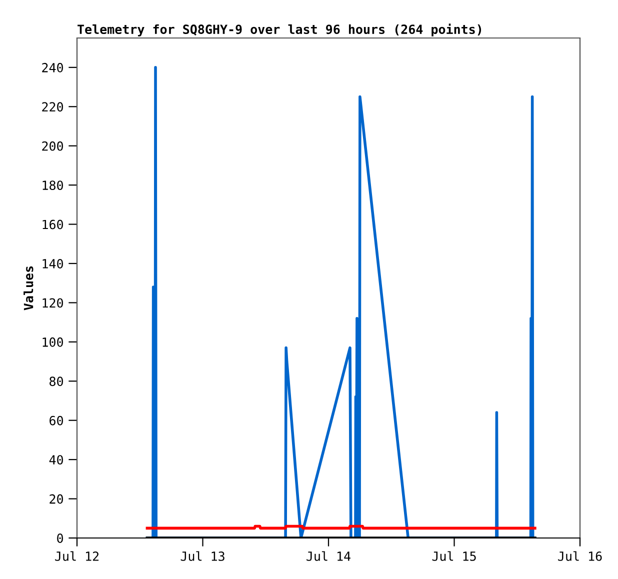  I want to click on x-tick-label: Jul 13, so click(202, 556).